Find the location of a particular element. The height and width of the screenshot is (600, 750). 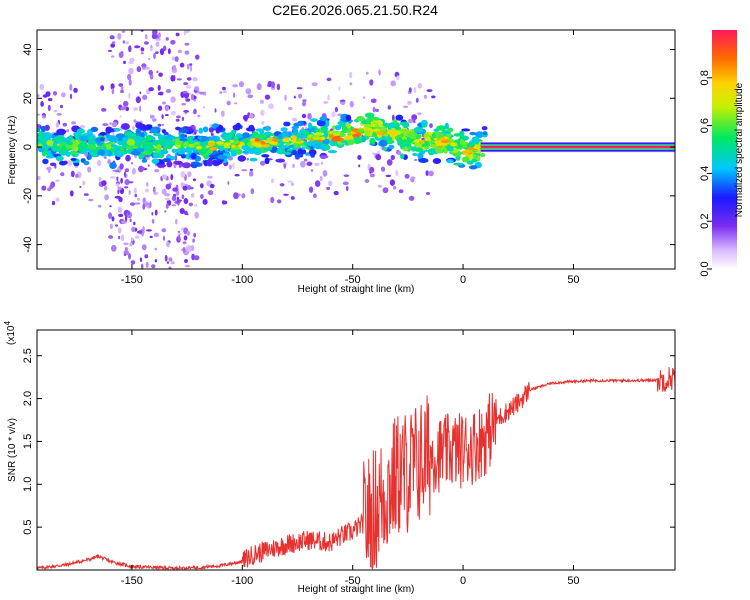

colorbar-gradient is located at coordinates (724, 149).